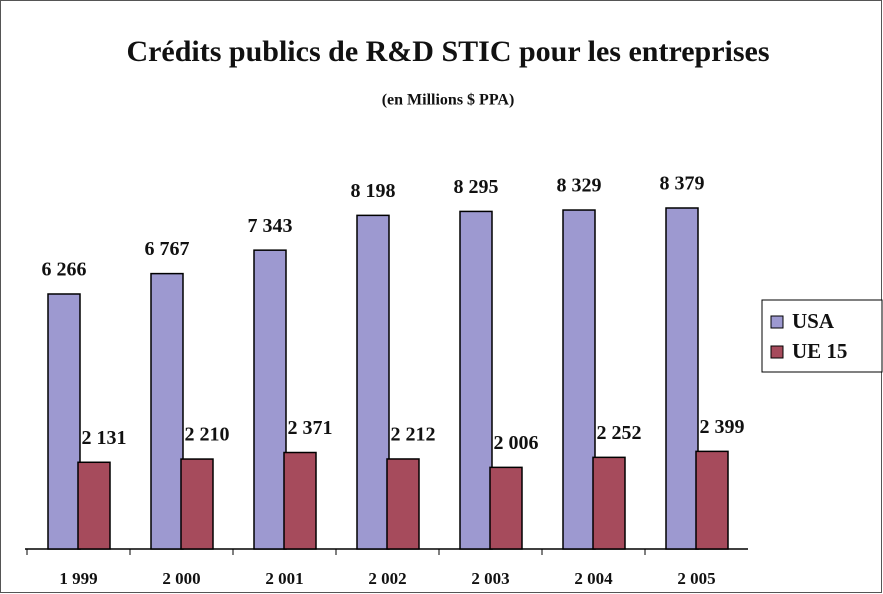 This screenshot has width=883, height=594. I want to click on value-label: 2 399, so click(722, 427).